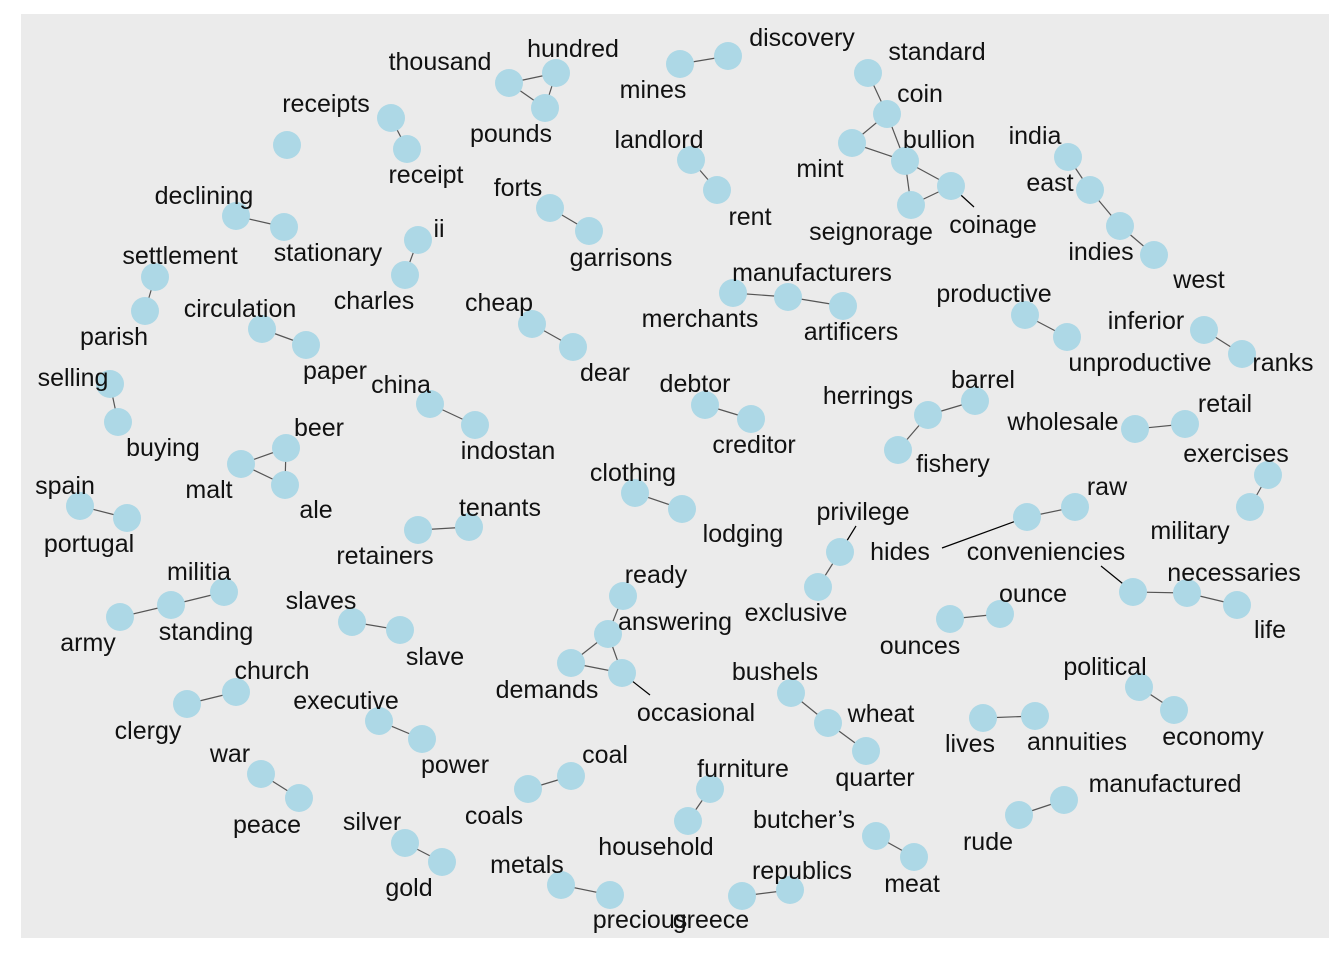 The width and height of the screenshot is (1344, 960). Describe the element at coordinates (155, 277) in the screenshot. I see `node-settlement` at that location.